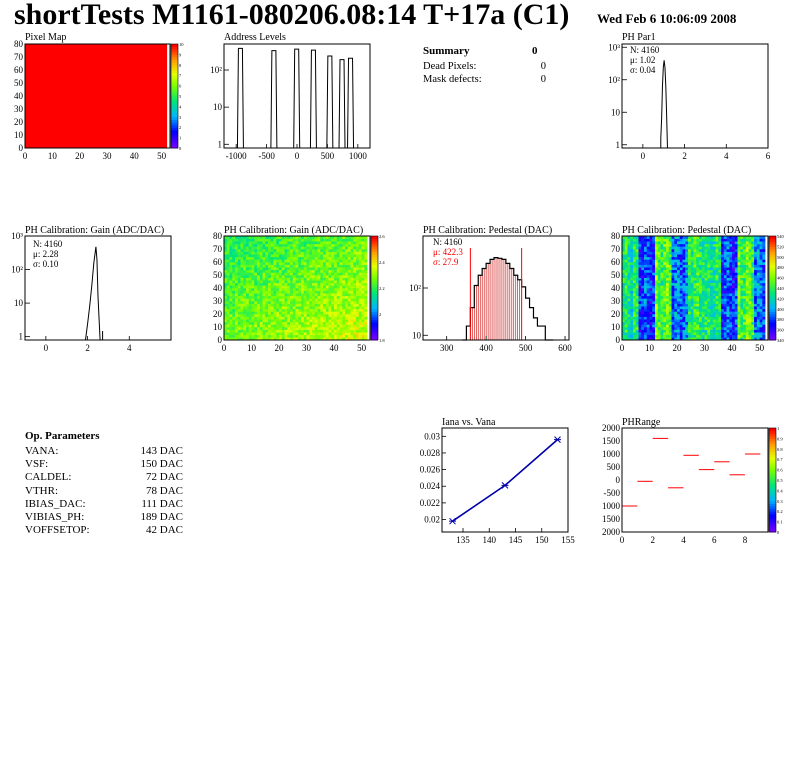  What do you see at coordinates (62, 436) in the screenshot?
I see `op-parameters-title: Op. Parameters` at bounding box center [62, 436].